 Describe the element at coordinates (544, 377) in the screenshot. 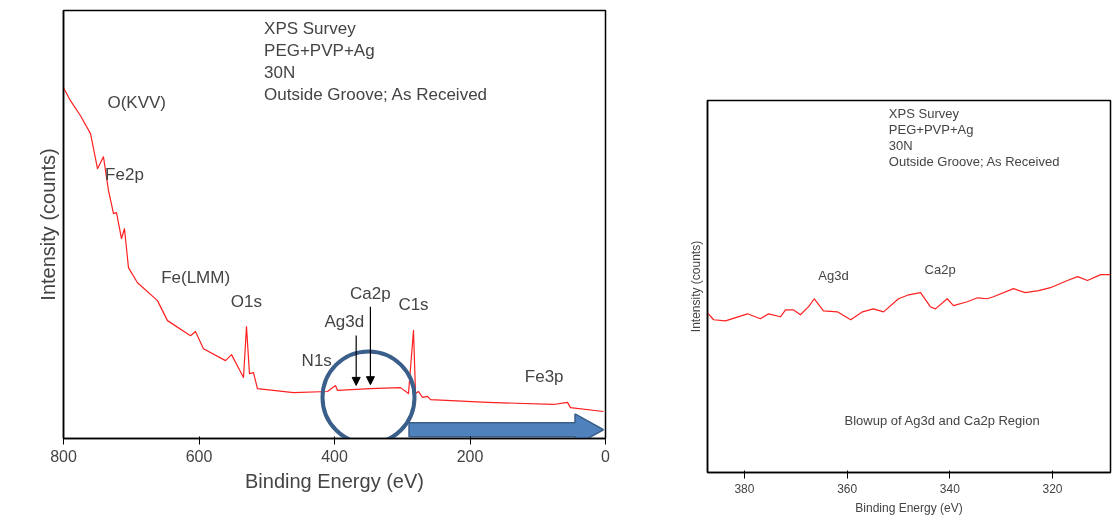

I see `annotation: Fe3p` at that location.